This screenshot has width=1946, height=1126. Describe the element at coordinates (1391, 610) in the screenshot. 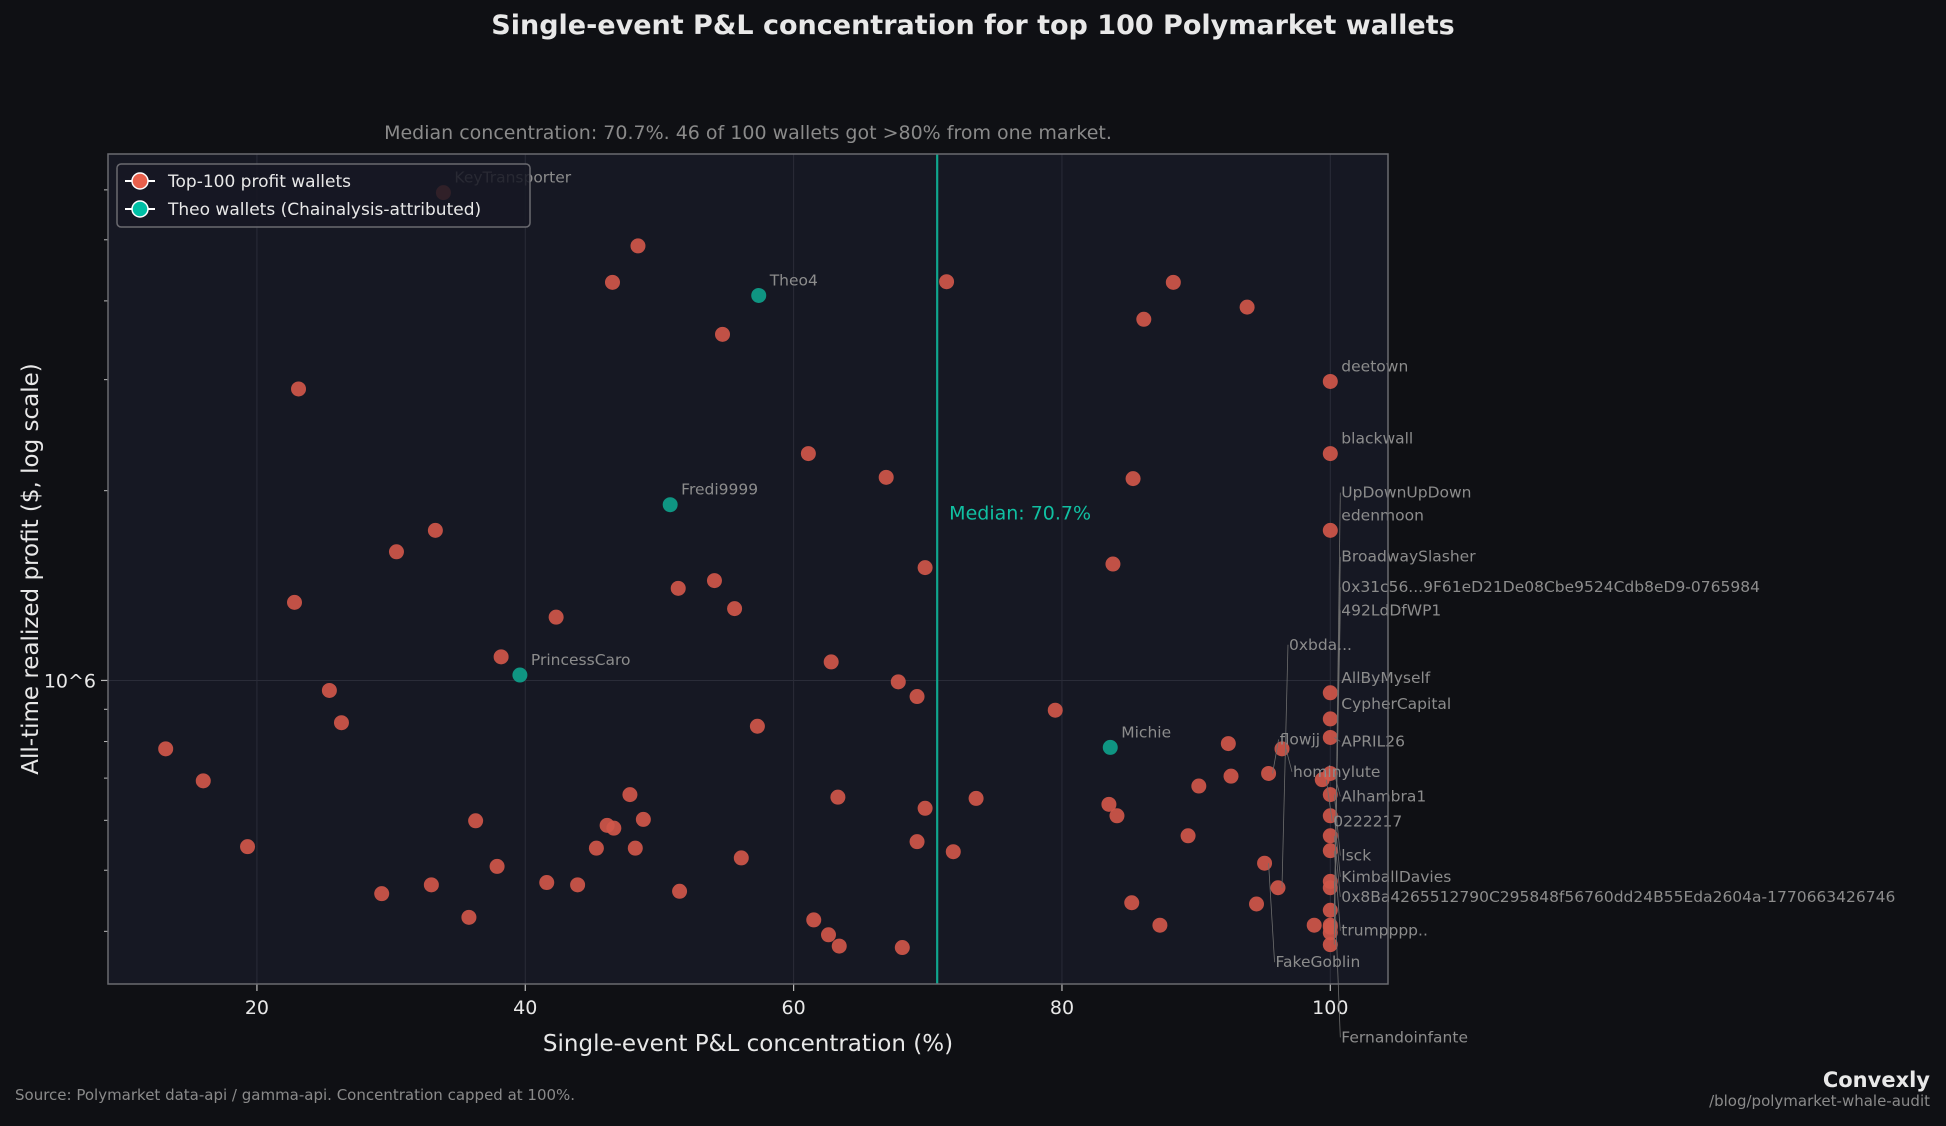

I see `point-label: 492LdDfWP1` at that location.